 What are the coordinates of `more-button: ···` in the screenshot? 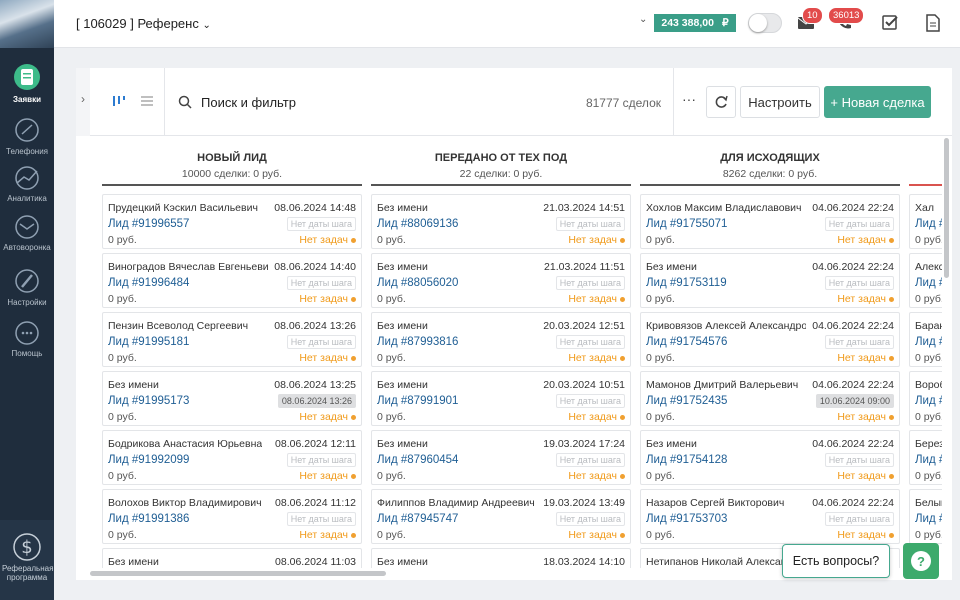 It's located at (689, 99).